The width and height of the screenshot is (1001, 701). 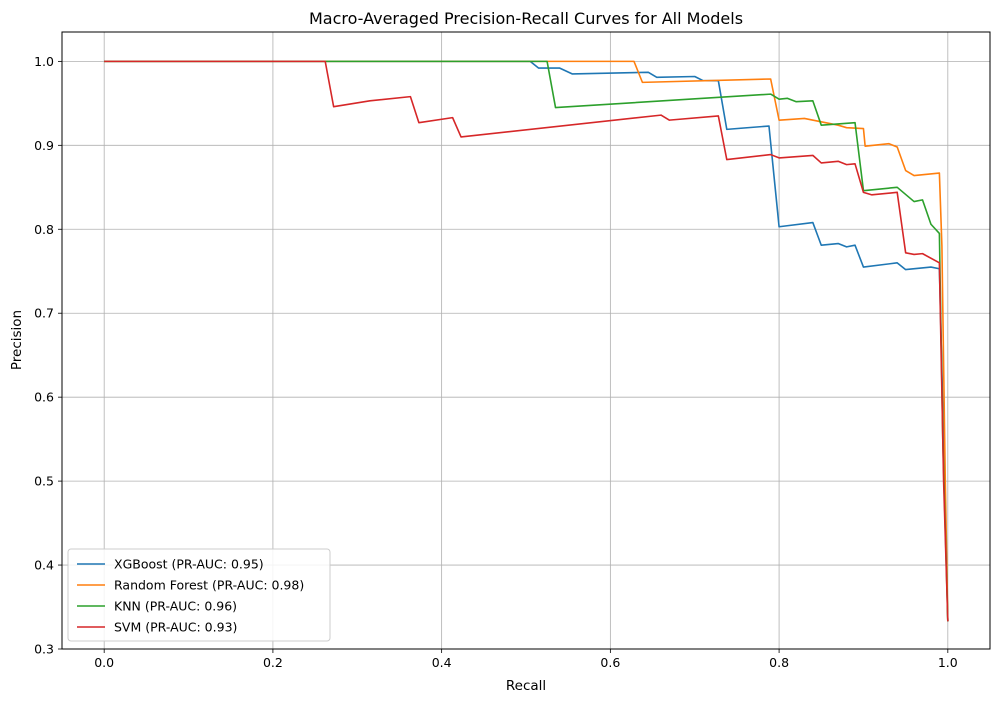 I want to click on y-tick-label: 1.0, so click(x=44, y=61).